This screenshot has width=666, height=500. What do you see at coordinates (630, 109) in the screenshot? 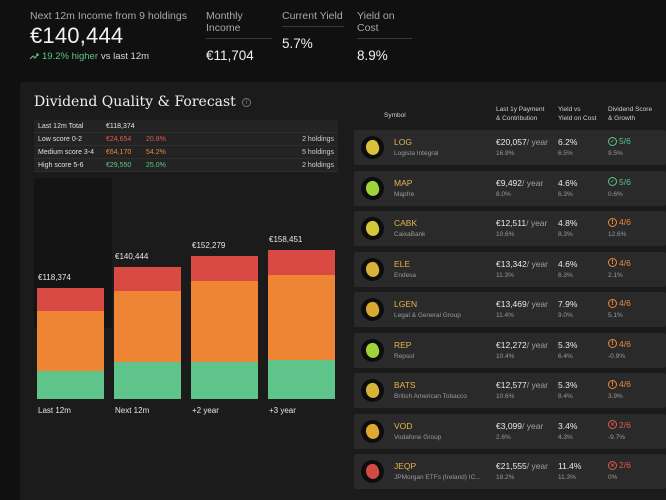
I see `header-score-line1: Dividend Score` at bounding box center [630, 109].